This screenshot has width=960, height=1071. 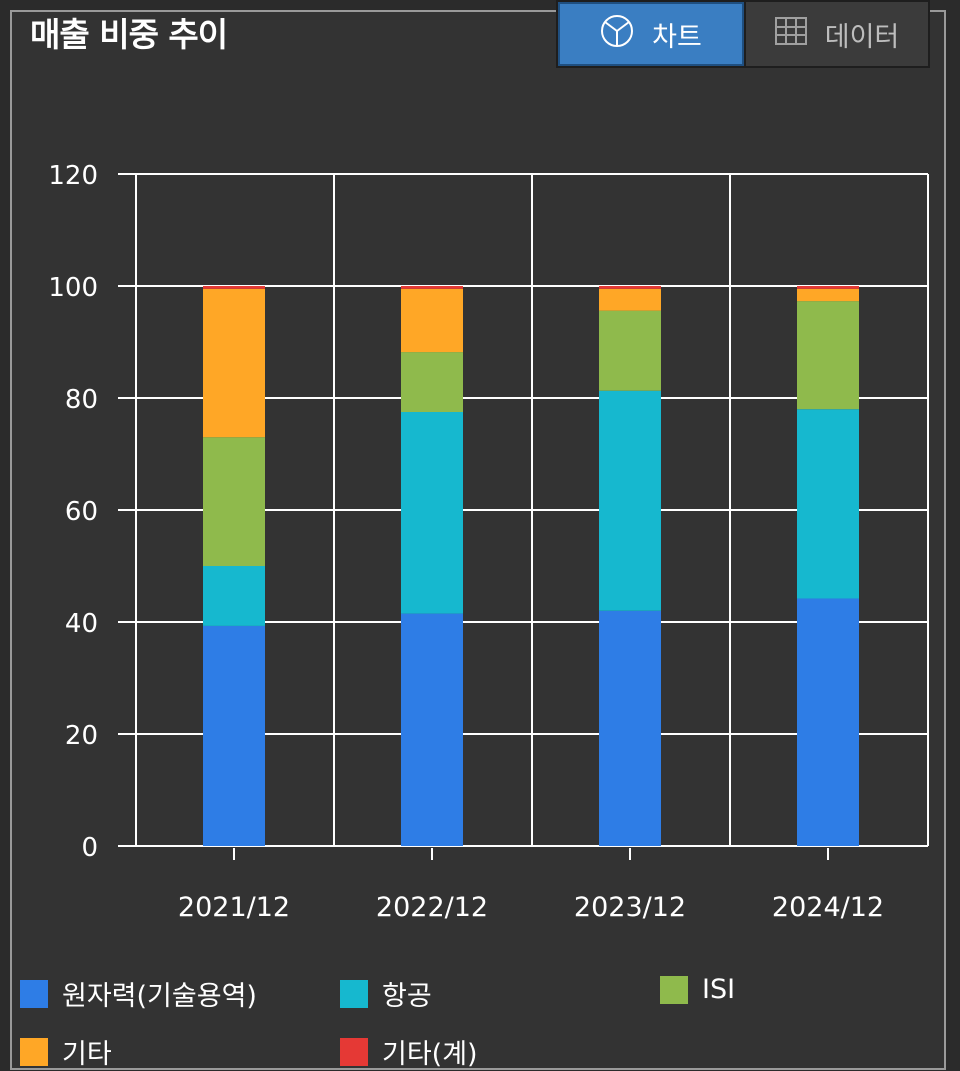 What do you see at coordinates (651, 34) in the screenshot?
I see `chart-view-button: 차트` at bounding box center [651, 34].